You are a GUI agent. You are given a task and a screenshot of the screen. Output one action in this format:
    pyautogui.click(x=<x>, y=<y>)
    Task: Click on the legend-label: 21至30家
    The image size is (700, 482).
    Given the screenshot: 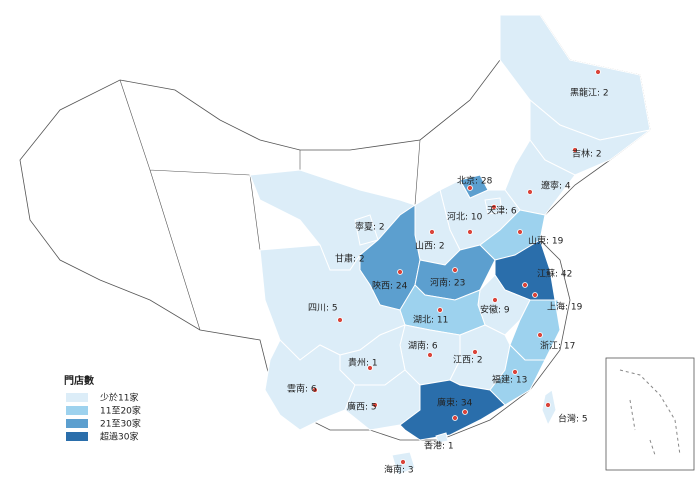 What is the action you would take?
    pyautogui.click(x=120, y=424)
    